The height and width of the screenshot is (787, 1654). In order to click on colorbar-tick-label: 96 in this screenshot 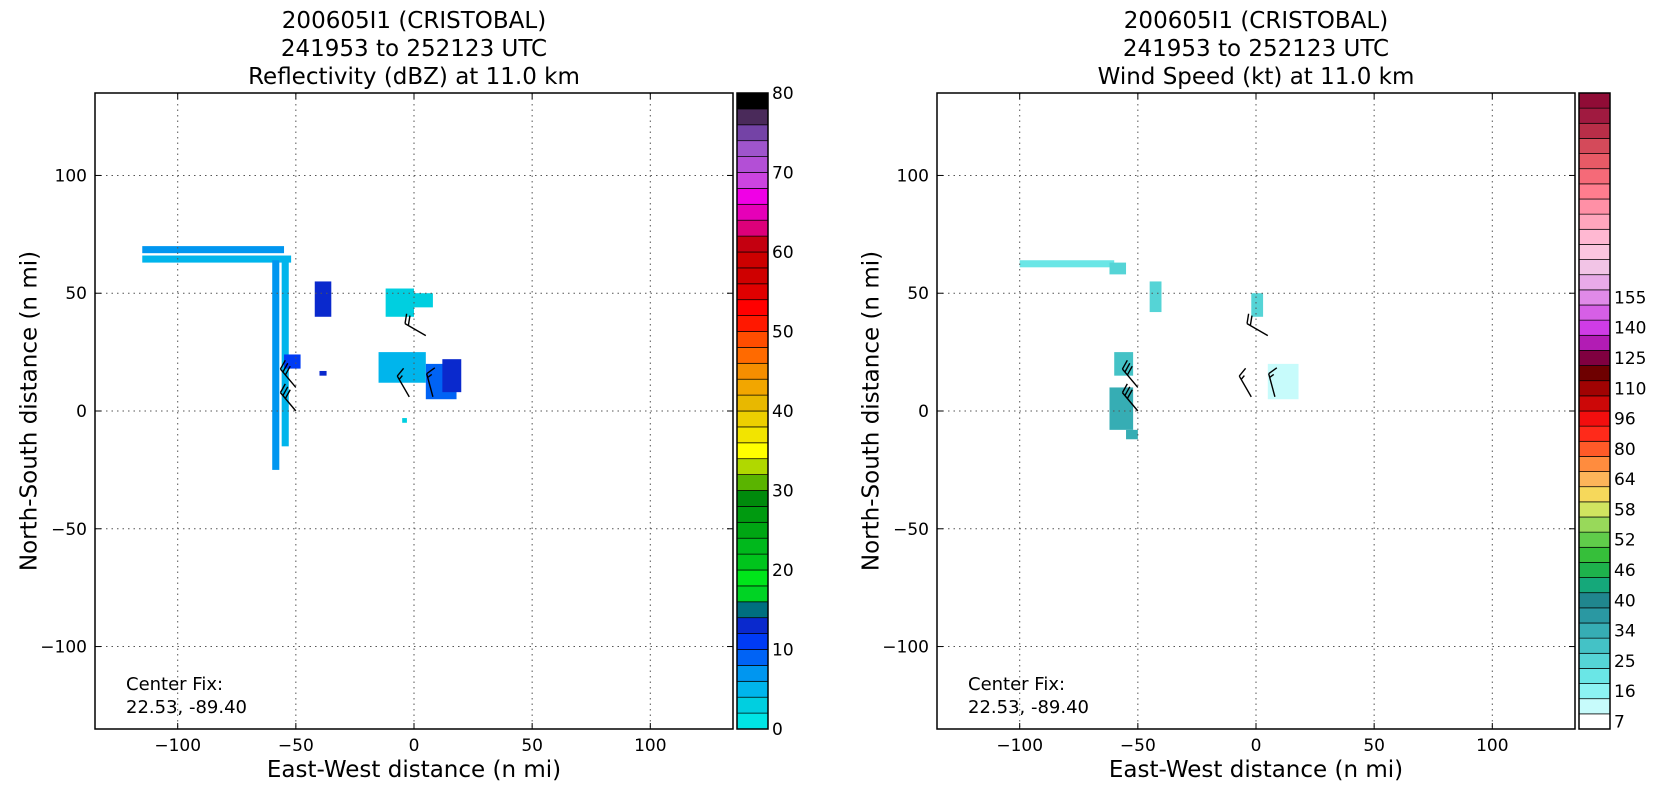, I will do `click(1625, 420)`.